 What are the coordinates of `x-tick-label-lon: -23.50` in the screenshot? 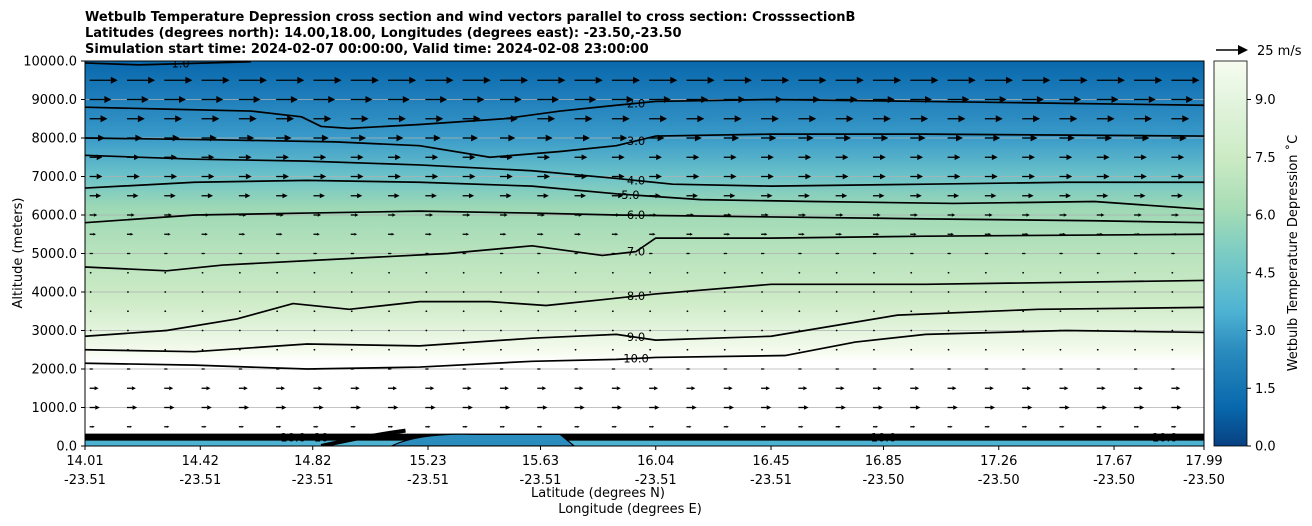 It's located at (1114, 480).